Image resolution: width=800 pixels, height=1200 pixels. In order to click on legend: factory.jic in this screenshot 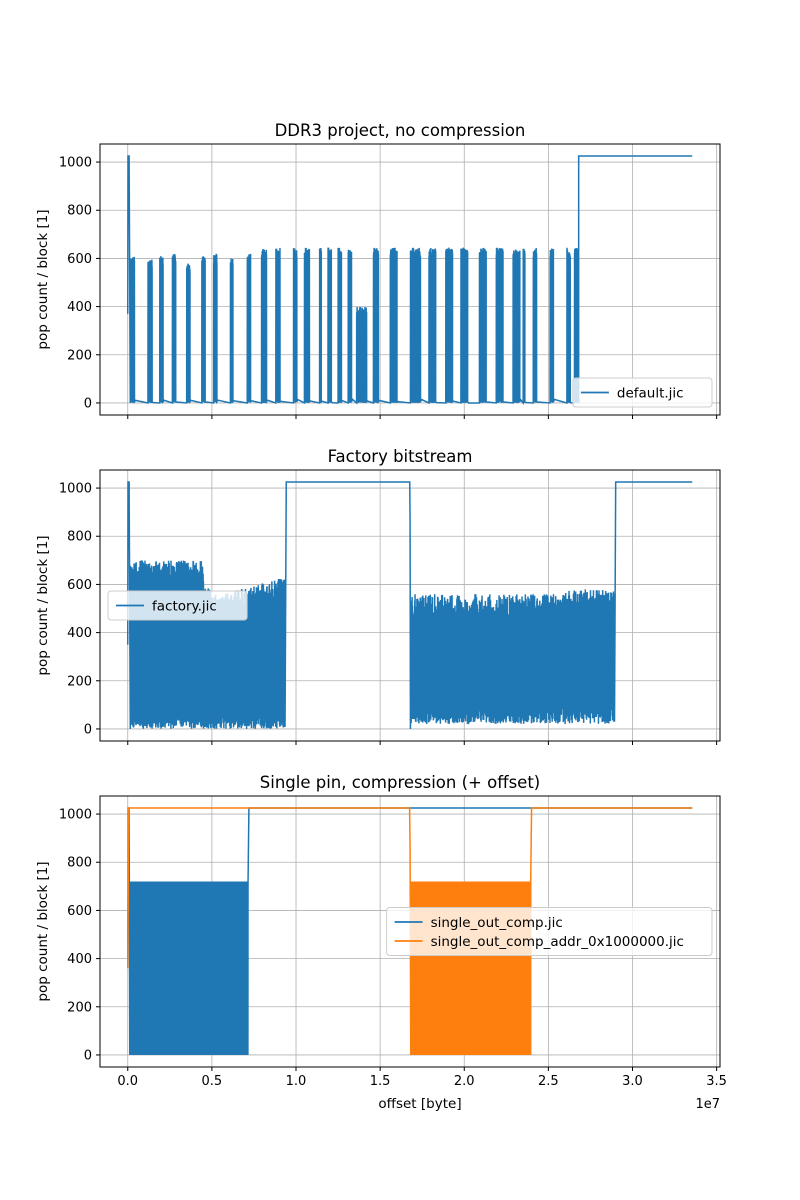, I will do `click(177, 605)`.